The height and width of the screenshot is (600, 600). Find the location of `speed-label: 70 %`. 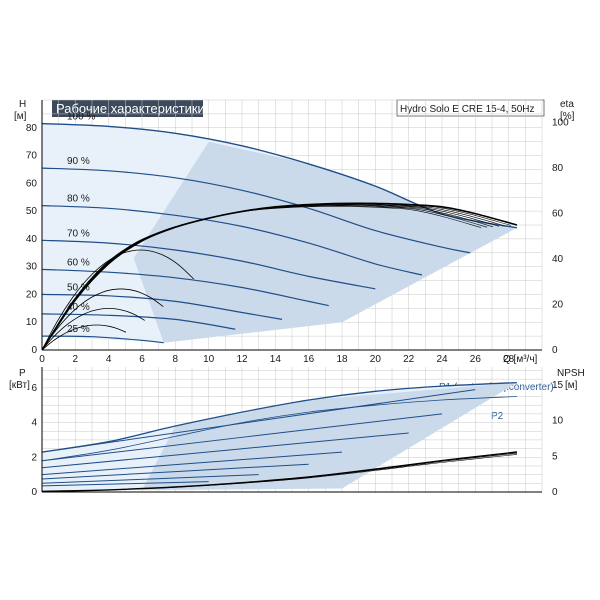

speed-label: 70 % is located at coordinates (78, 233).